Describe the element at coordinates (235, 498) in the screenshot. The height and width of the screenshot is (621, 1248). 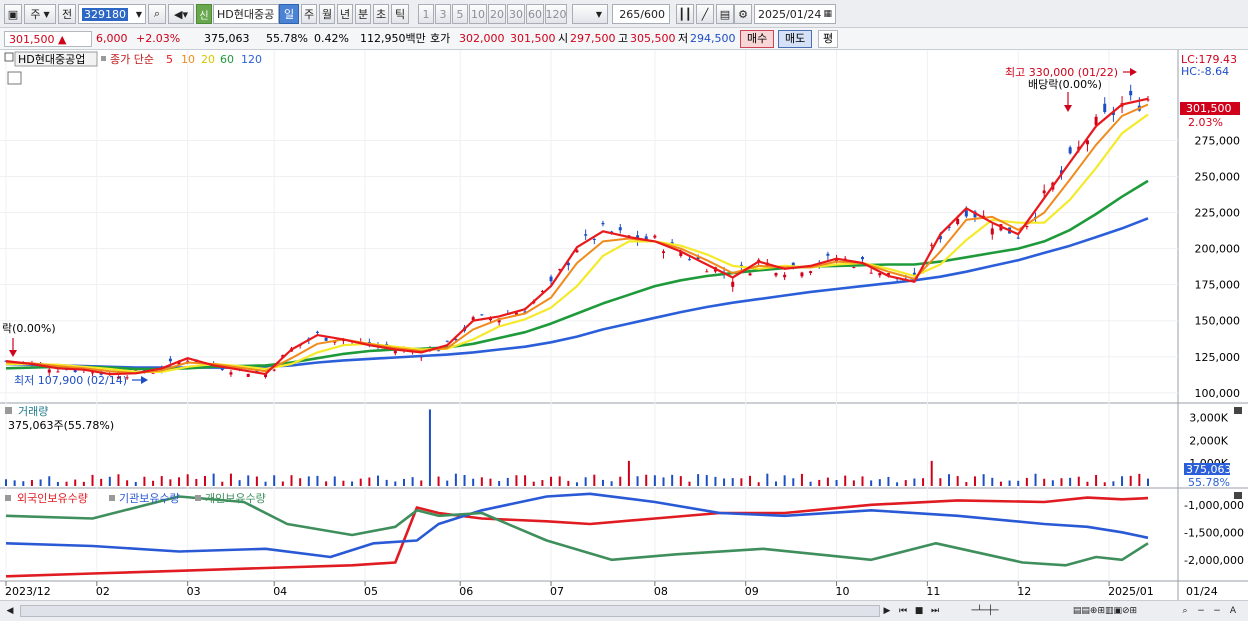
I see `holdings-individual-label: 개인보유수량` at that location.